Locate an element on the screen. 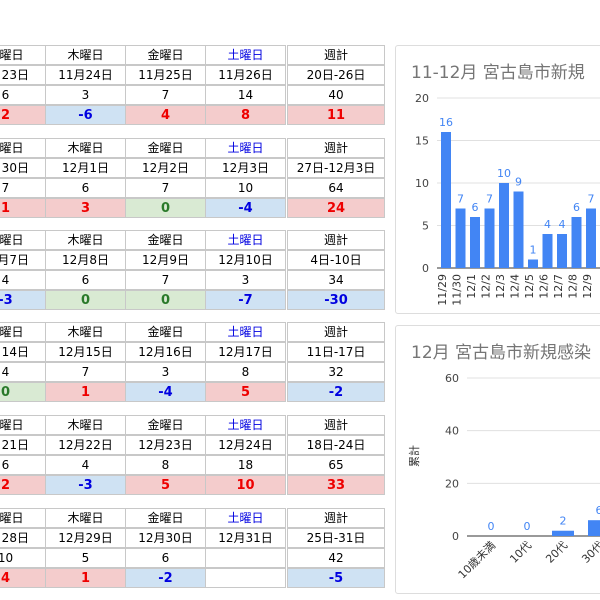 This screenshot has height=600, width=600. diff-cell: 3 is located at coordinates (85, 208).